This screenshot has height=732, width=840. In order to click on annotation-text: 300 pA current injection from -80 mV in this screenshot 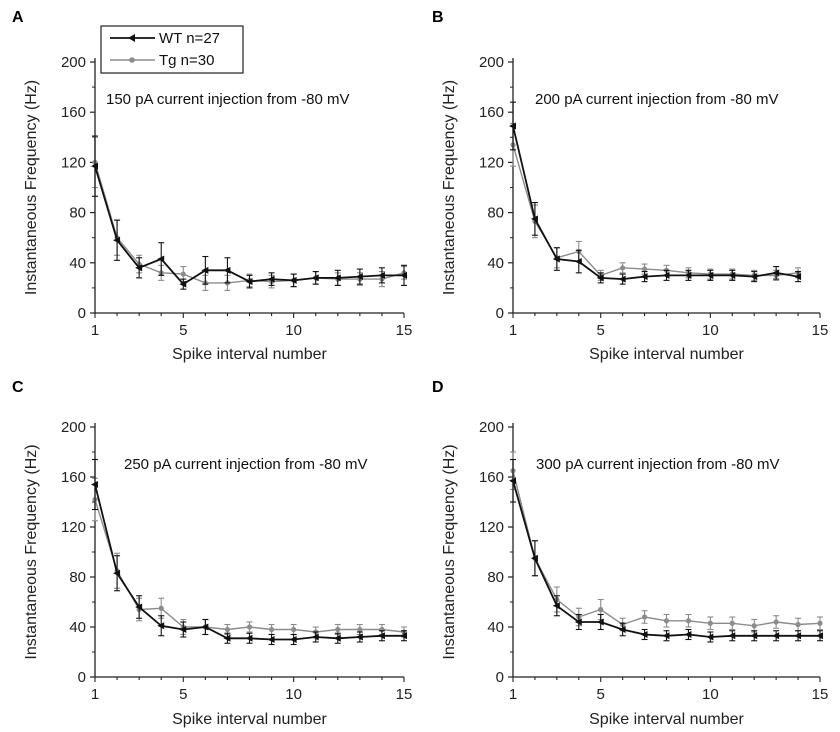, I will do `click(657, 464)`.